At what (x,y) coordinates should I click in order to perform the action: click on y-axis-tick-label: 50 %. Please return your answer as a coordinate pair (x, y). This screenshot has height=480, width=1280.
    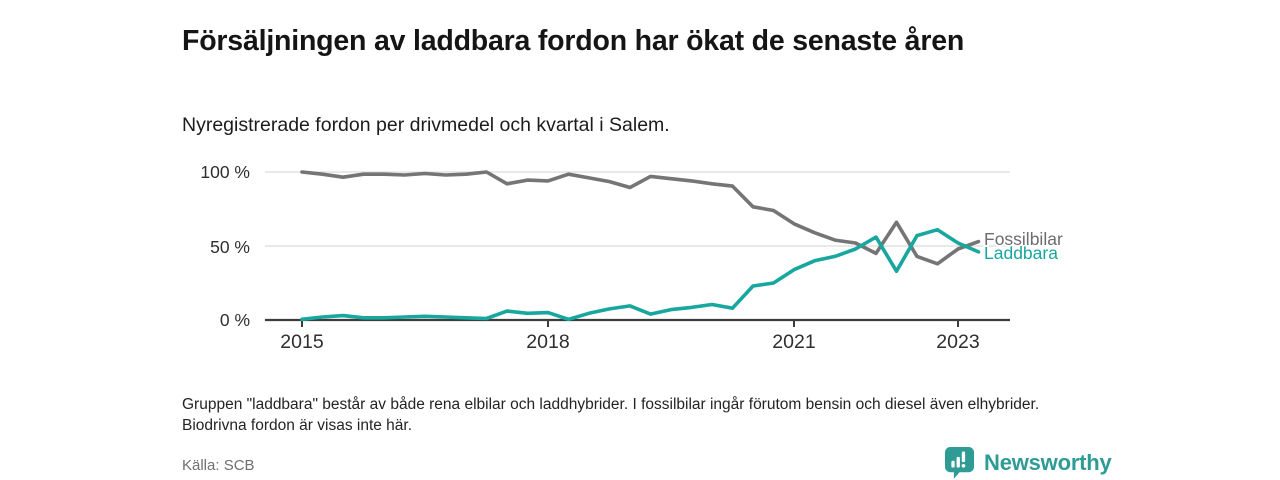
    Looking at the image, I should click on (230, 247).